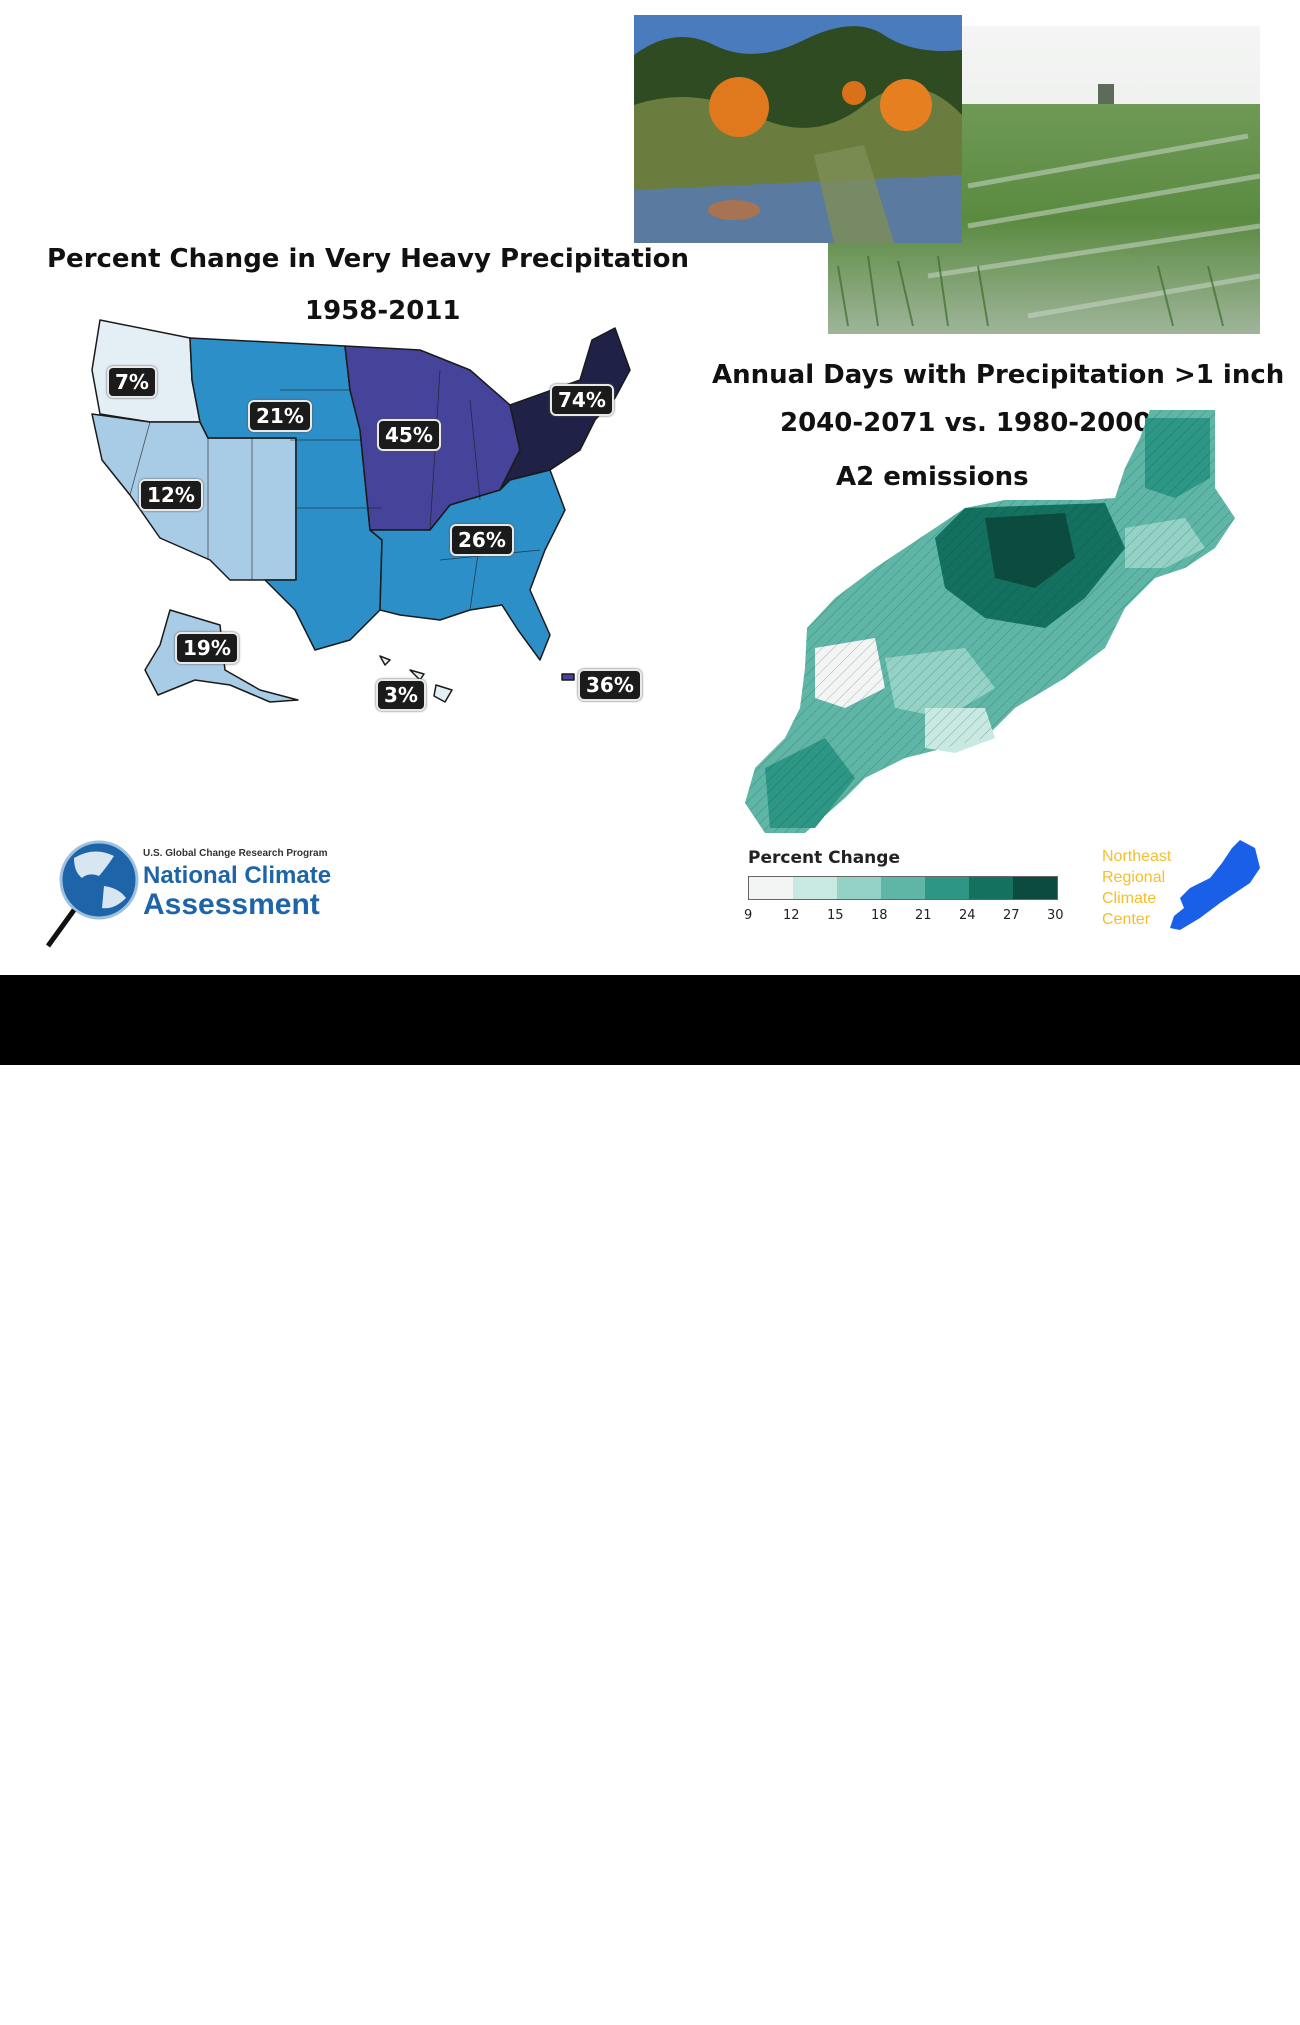  Describe the element at coordinates (582, 400) in the screenshot. I see `pct-badge-northeast: 74%` at that location.